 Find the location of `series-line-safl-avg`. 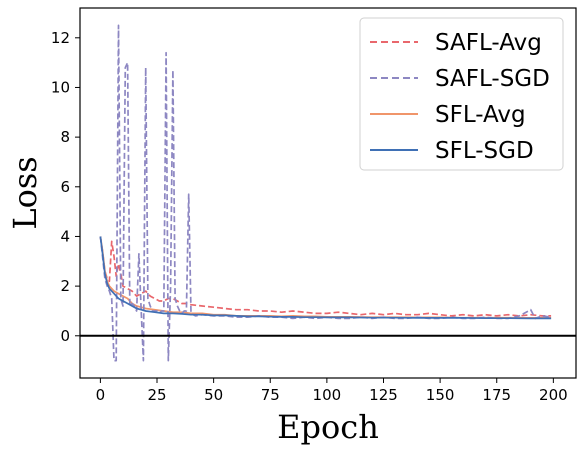

series-line-safl-avg is located at coordinates (325, 276).